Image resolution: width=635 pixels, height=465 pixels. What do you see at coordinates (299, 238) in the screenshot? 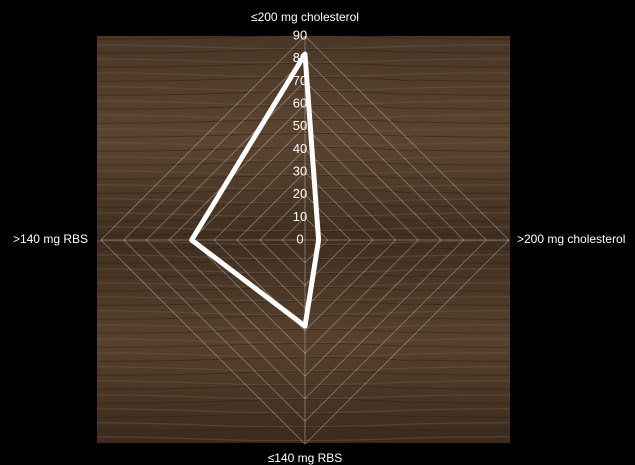
I see `y-tick-label: 0` at bounding box center [299, 238].